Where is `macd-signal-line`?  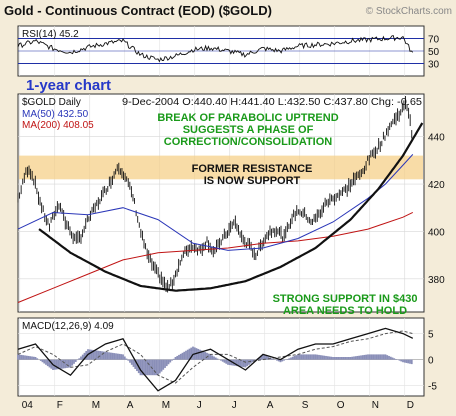
macd-signal-line is located at coordinates (215, 357).